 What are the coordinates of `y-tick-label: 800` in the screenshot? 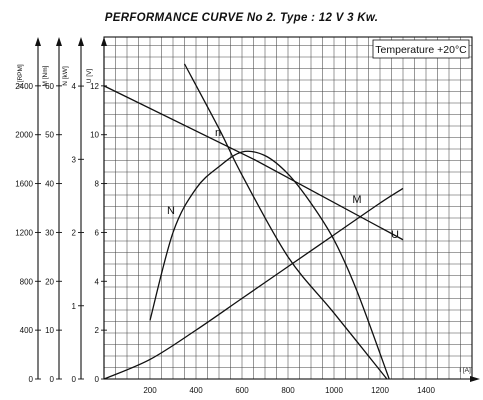 It's located at (27, 281).